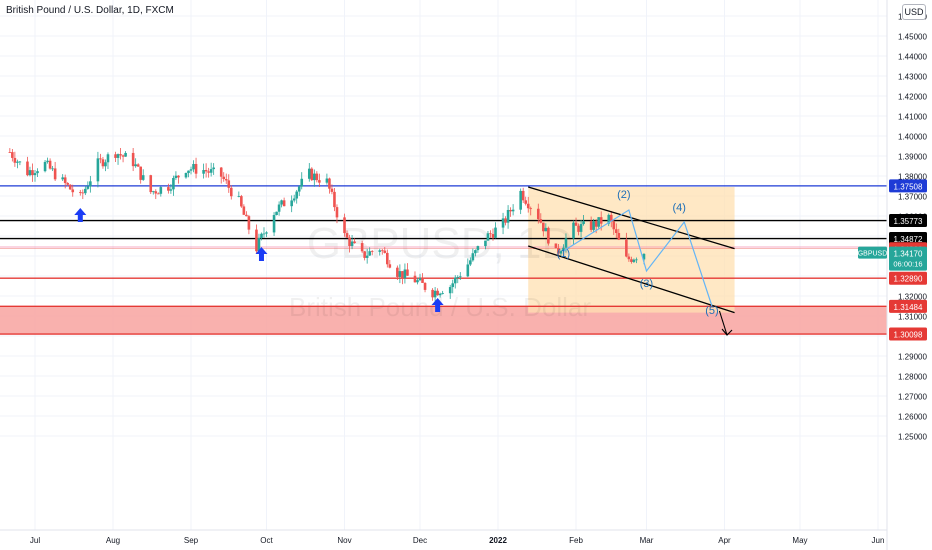  Describe the element at coordinates (914, 12) in the screenshot. I see `currency-button: USD` at that location.